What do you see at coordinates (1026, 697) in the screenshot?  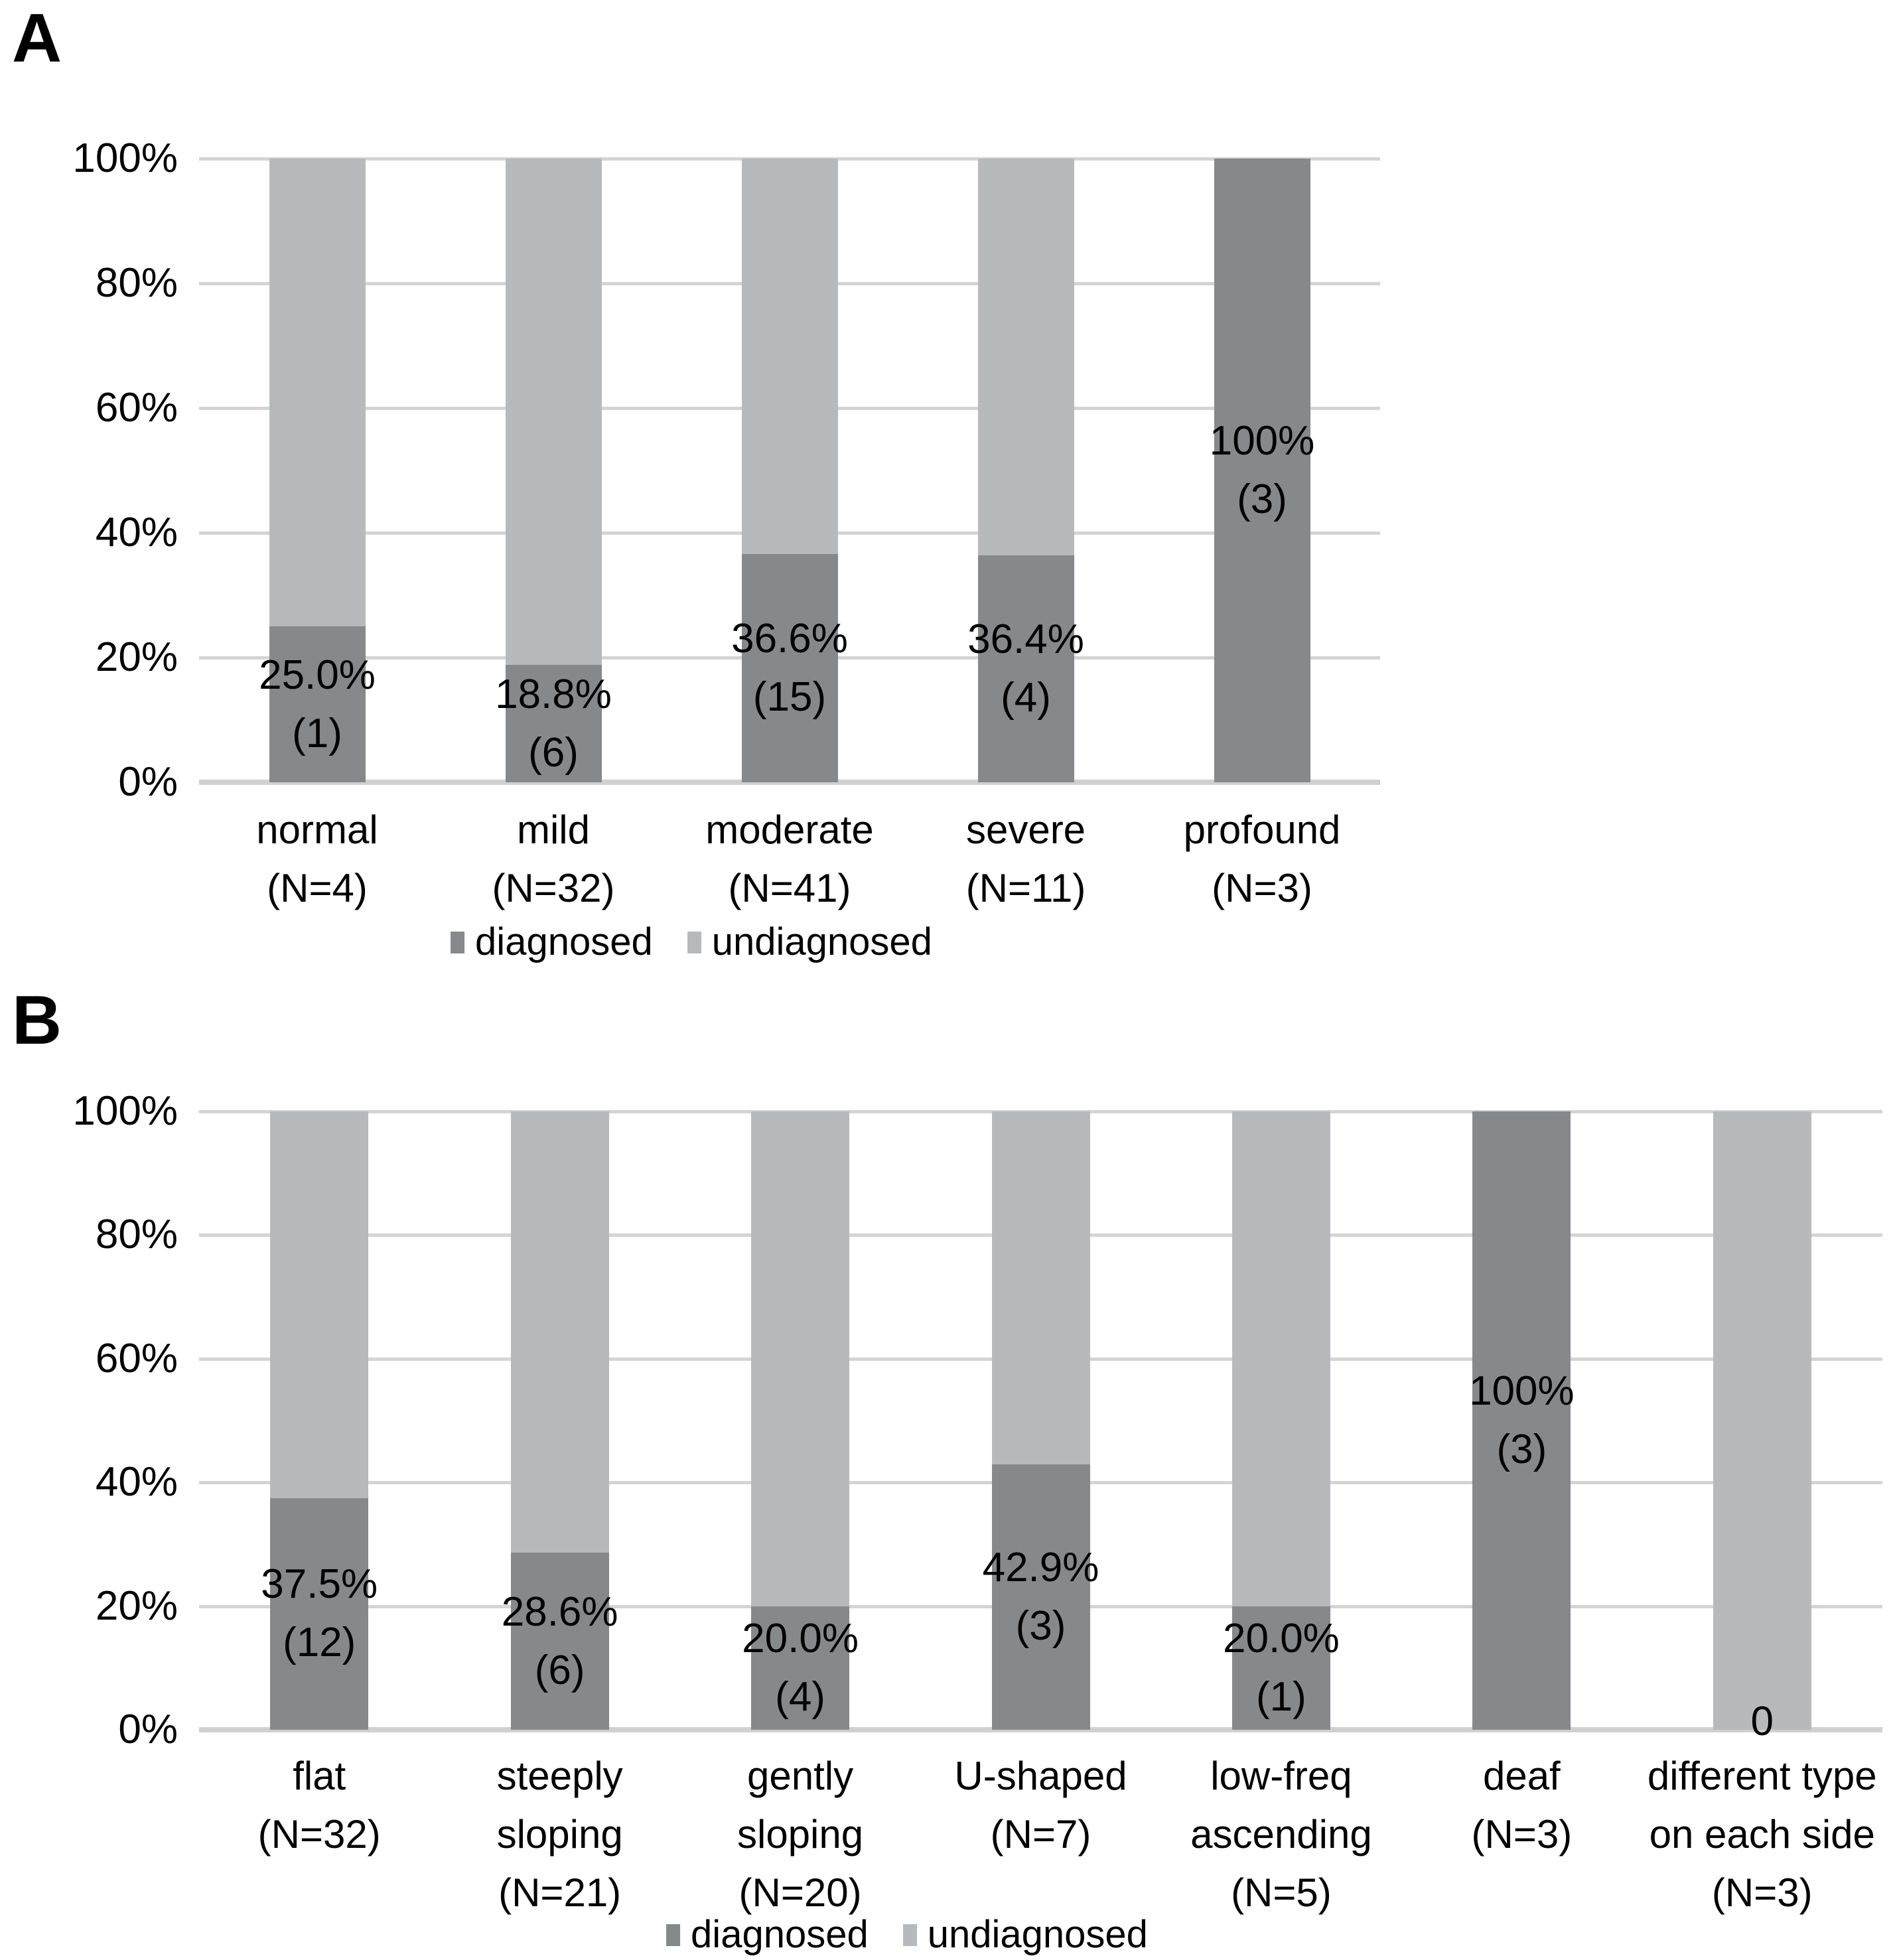 I see `data-label: (4)` at bounding box center [1026, 697].